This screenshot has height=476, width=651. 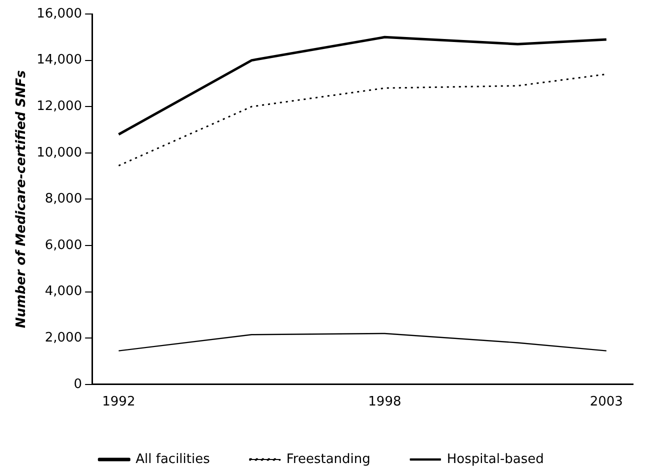 I want to click on legend-label: All facilities, so click(x=173, y=459).